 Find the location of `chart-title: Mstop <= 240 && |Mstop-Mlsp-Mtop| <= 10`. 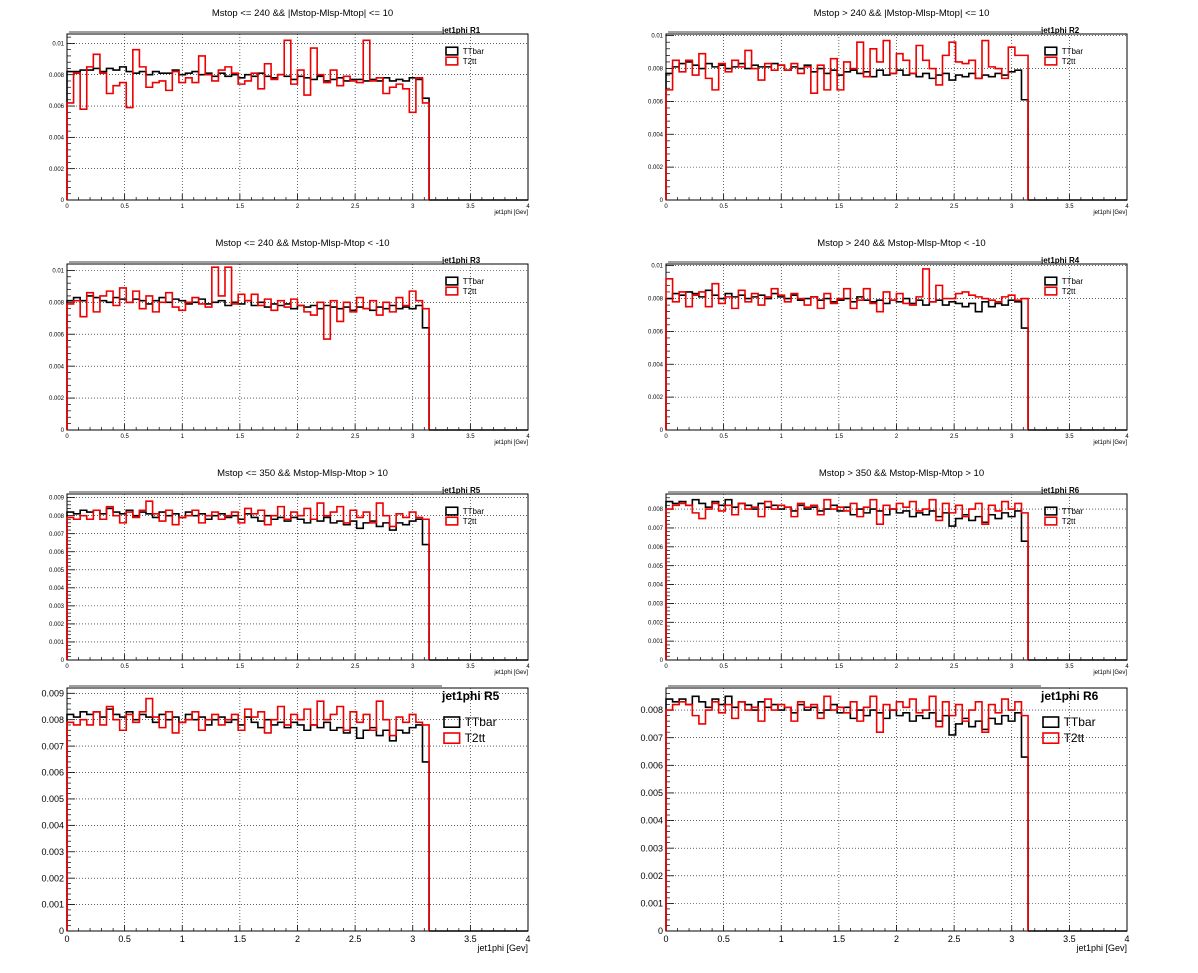

chart-title: Mstop <= 240 && |Mstop-Mlsp-Mtop| <= 10 is located at coordinates (302, 13).